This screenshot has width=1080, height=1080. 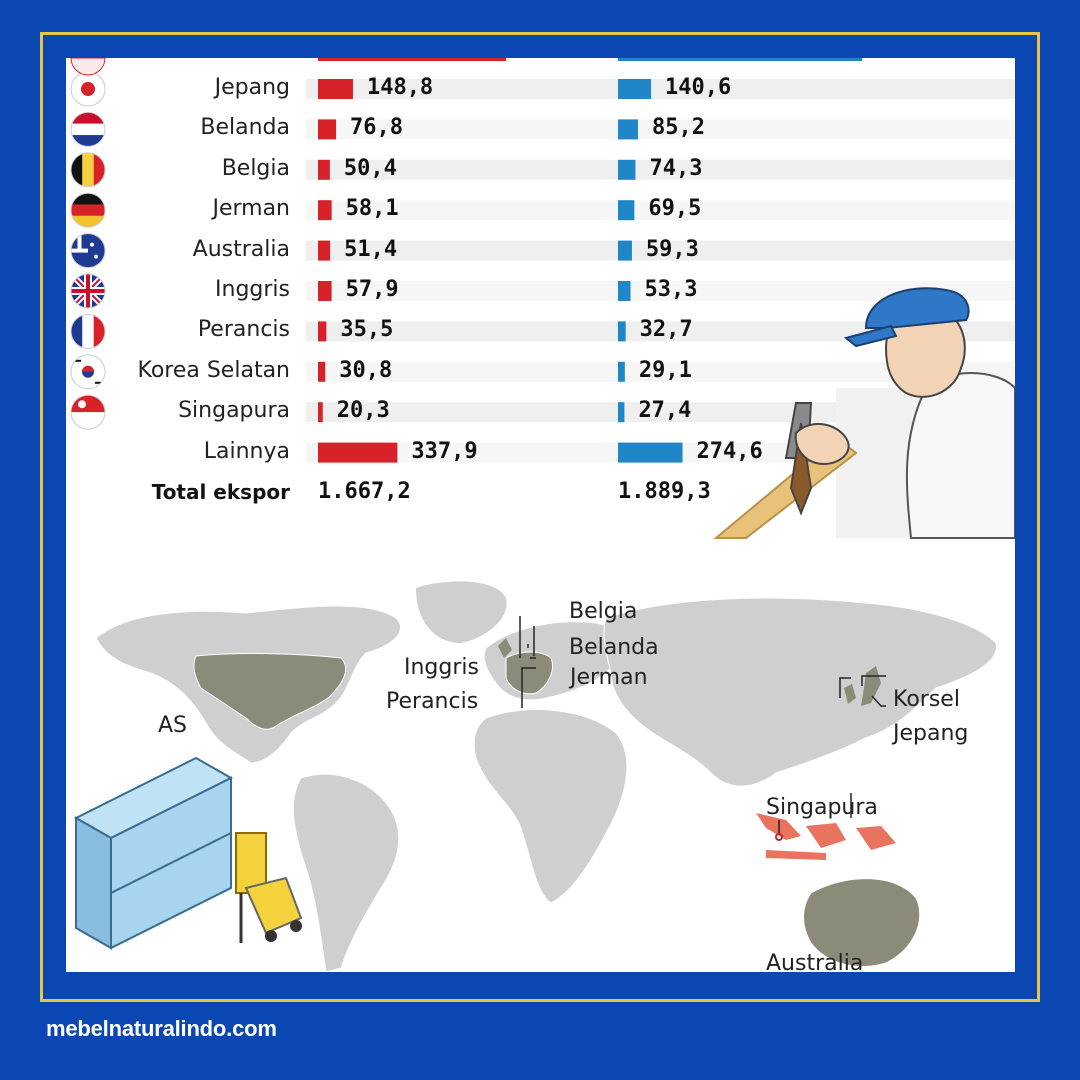 I want to click on netherlands-flag-icon, so click(x=88, y=129).